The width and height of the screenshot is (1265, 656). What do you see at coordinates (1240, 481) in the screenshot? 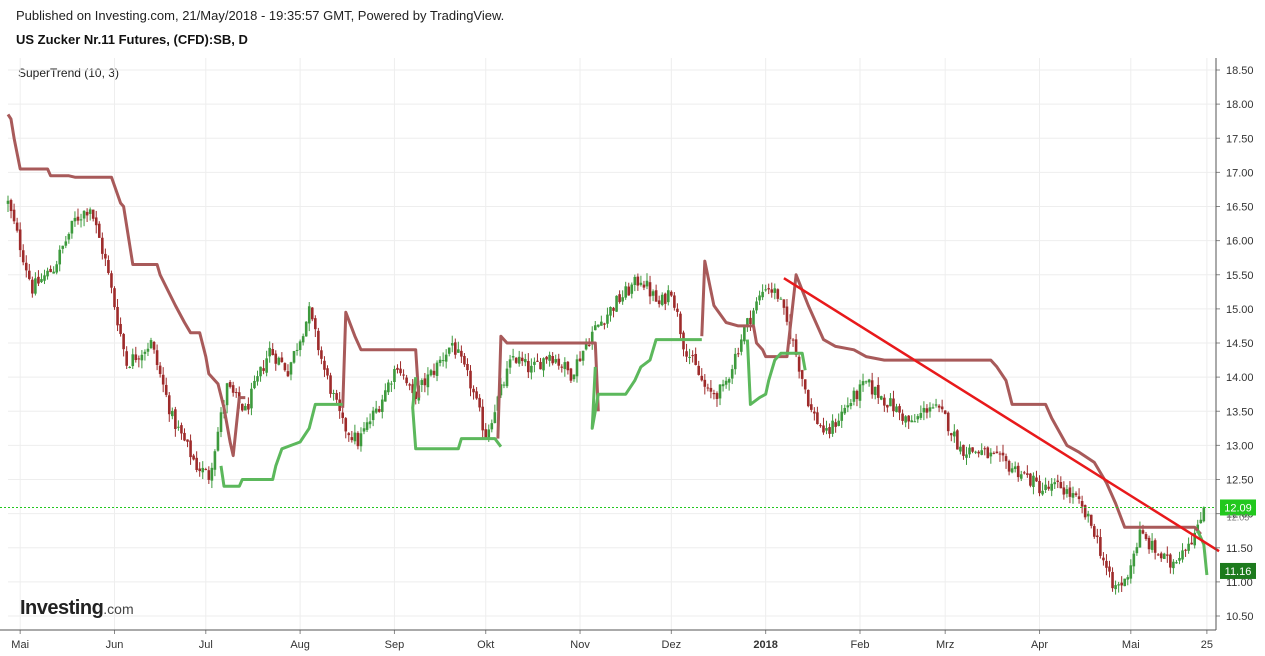
I see `y-tick-label: 12.50` at bounding box center [1240, 481].